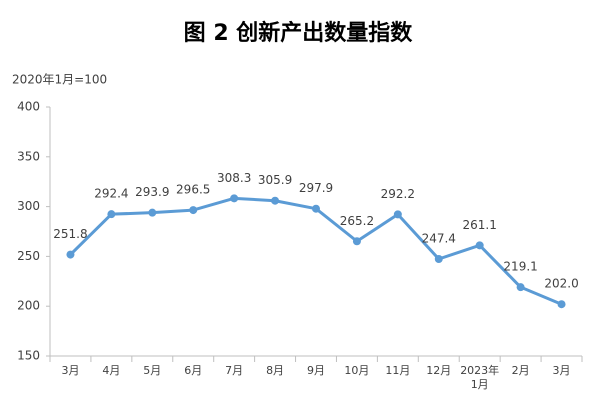 The width and height of the screenshot is (596, 403). I want to click on x-tick-label: 10月, so click(357, 370).